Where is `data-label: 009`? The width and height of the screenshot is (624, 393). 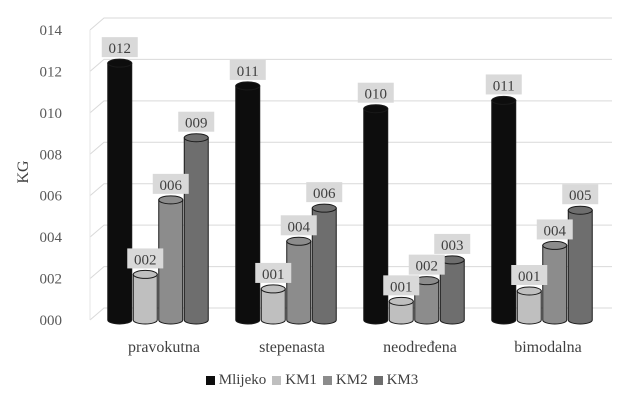
data-label: 009 is located at coordinates (196, 121).